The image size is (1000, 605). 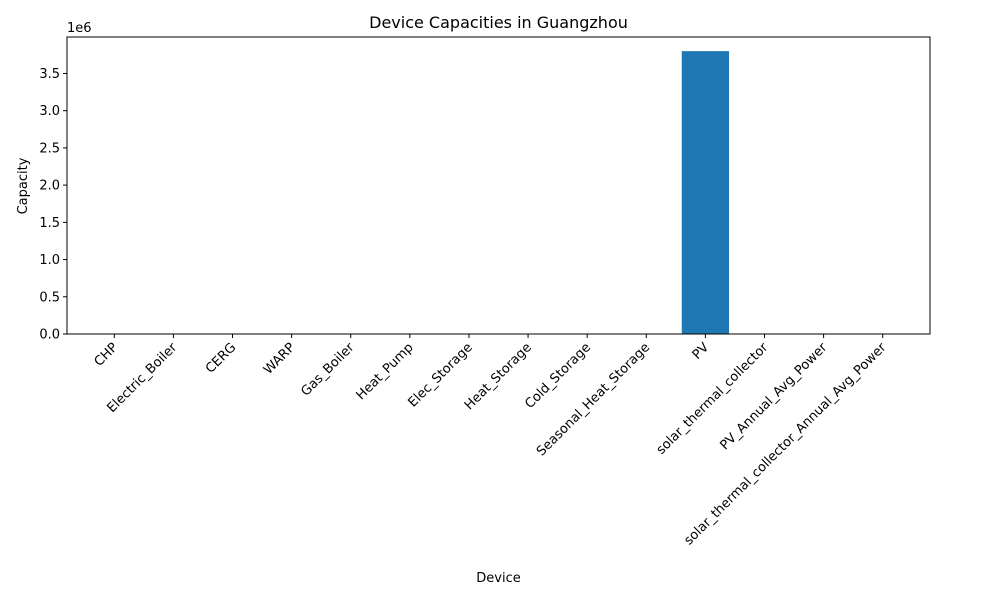 What do you see at coordinates (49, 335) in the screenshot?
I see `y-tick-label: 0.0` at bounding box center [49, 335].